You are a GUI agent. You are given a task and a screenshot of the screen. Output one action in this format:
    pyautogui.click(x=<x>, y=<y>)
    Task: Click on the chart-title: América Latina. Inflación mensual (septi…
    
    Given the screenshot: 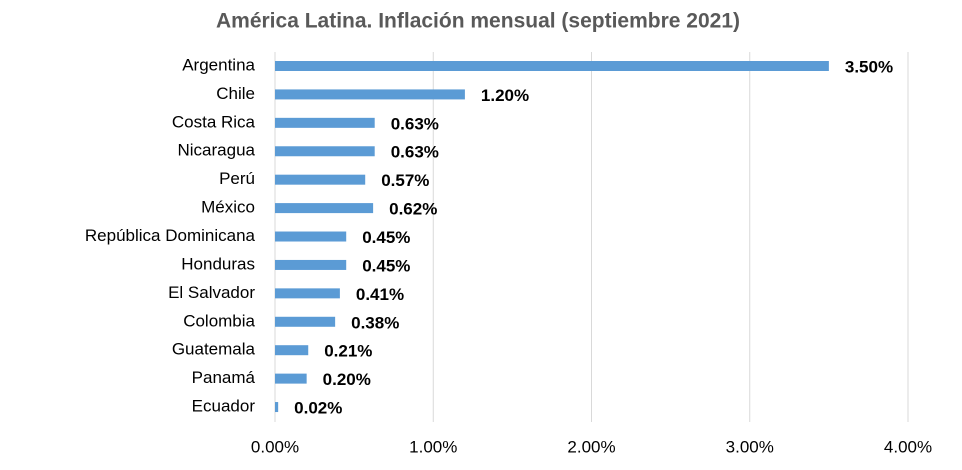 What is the action you would take?
    pyautogui.click(x=478, y=21)
    